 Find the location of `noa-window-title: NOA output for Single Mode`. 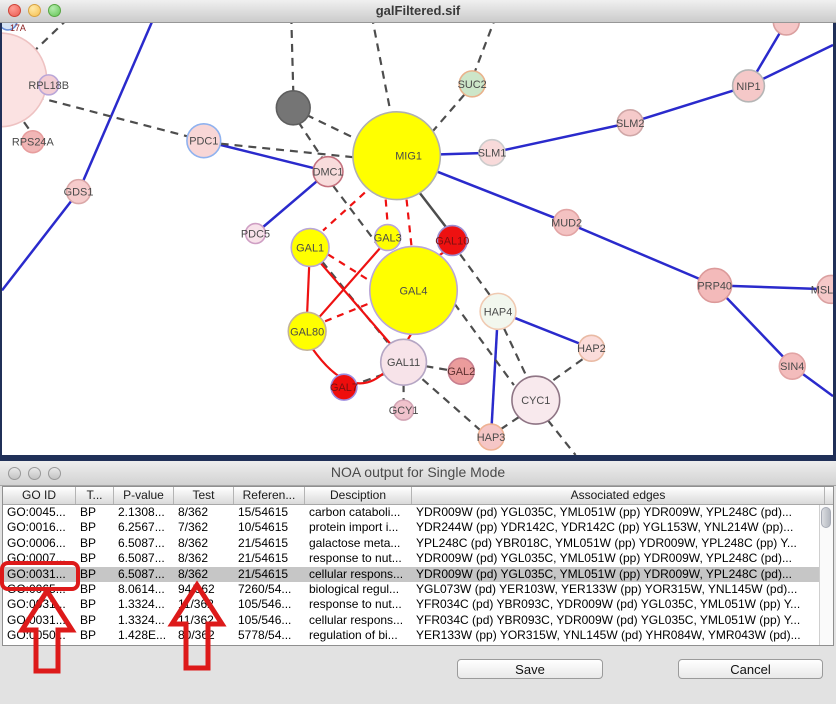

noa-window-title: NOA output for Single Mode is located at coordinates (418, 472).